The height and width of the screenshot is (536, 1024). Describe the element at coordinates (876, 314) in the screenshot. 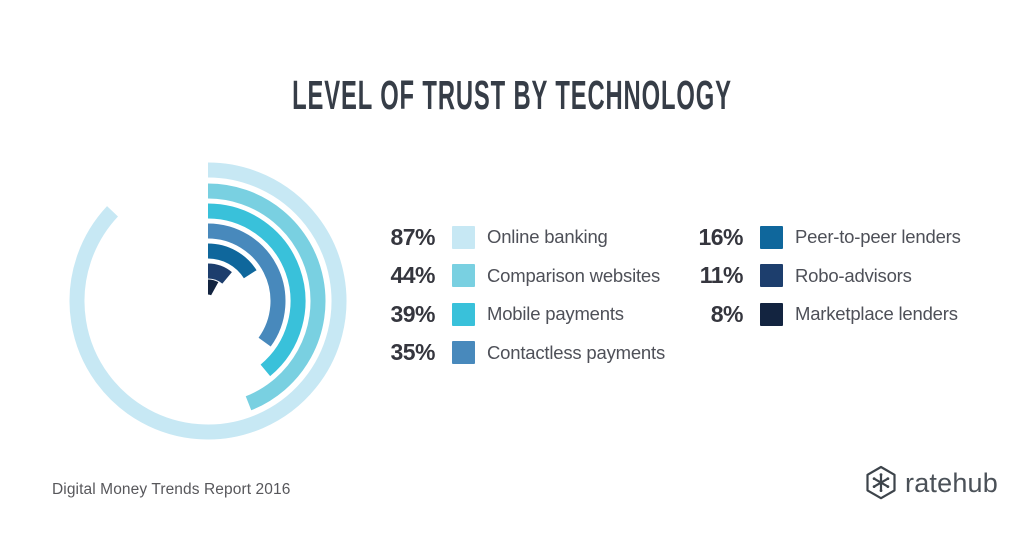

I see `legend-label: Marketplace lenders` at that location.